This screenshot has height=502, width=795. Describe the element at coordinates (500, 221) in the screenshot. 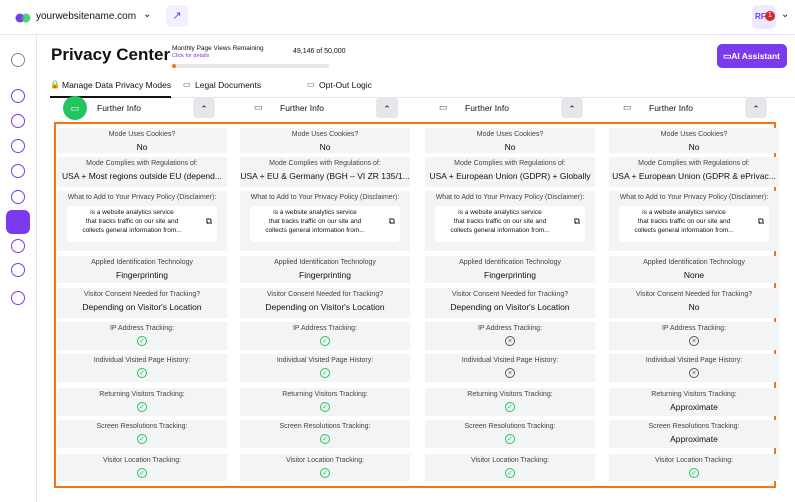

I see `disclaimer-line: that tracks traffic on our site and` at that location.